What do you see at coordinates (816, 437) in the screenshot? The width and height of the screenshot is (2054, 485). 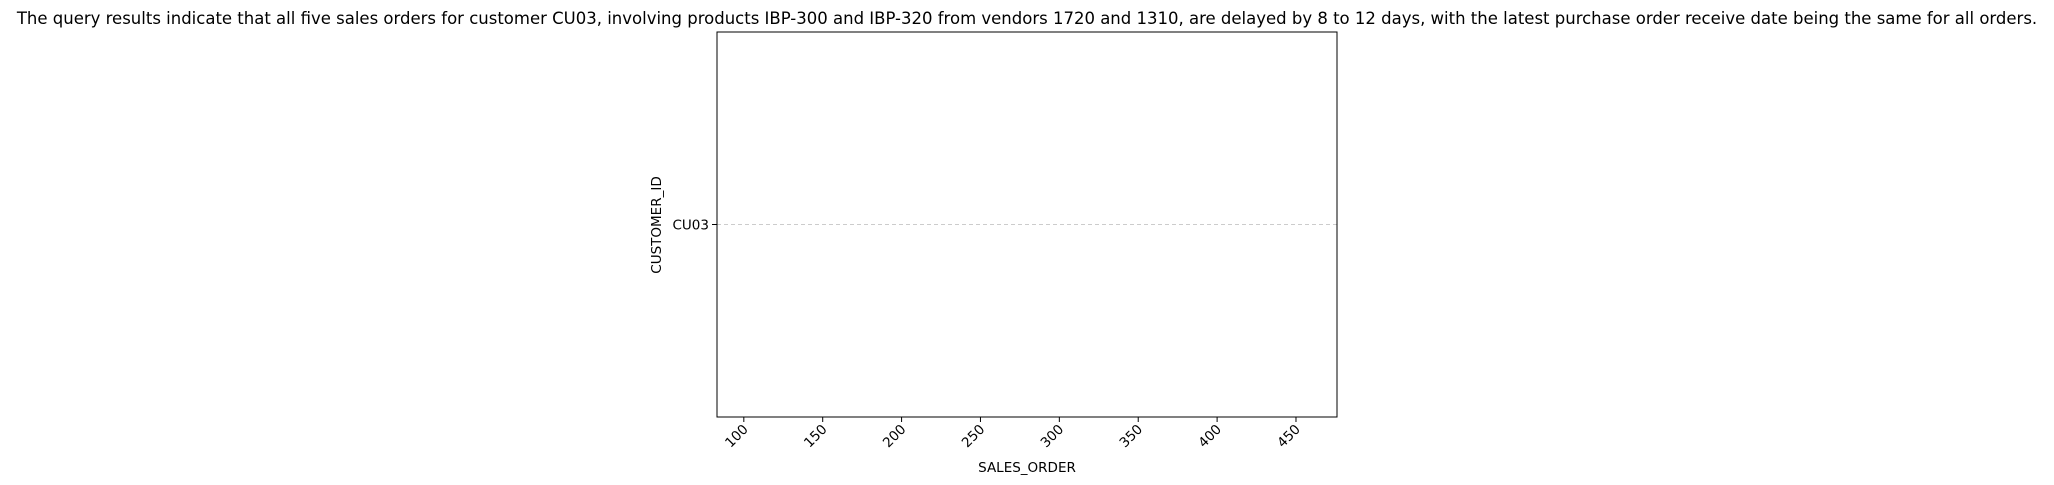 I see `x-tick-label: 150` at bounding box center [816, 437].